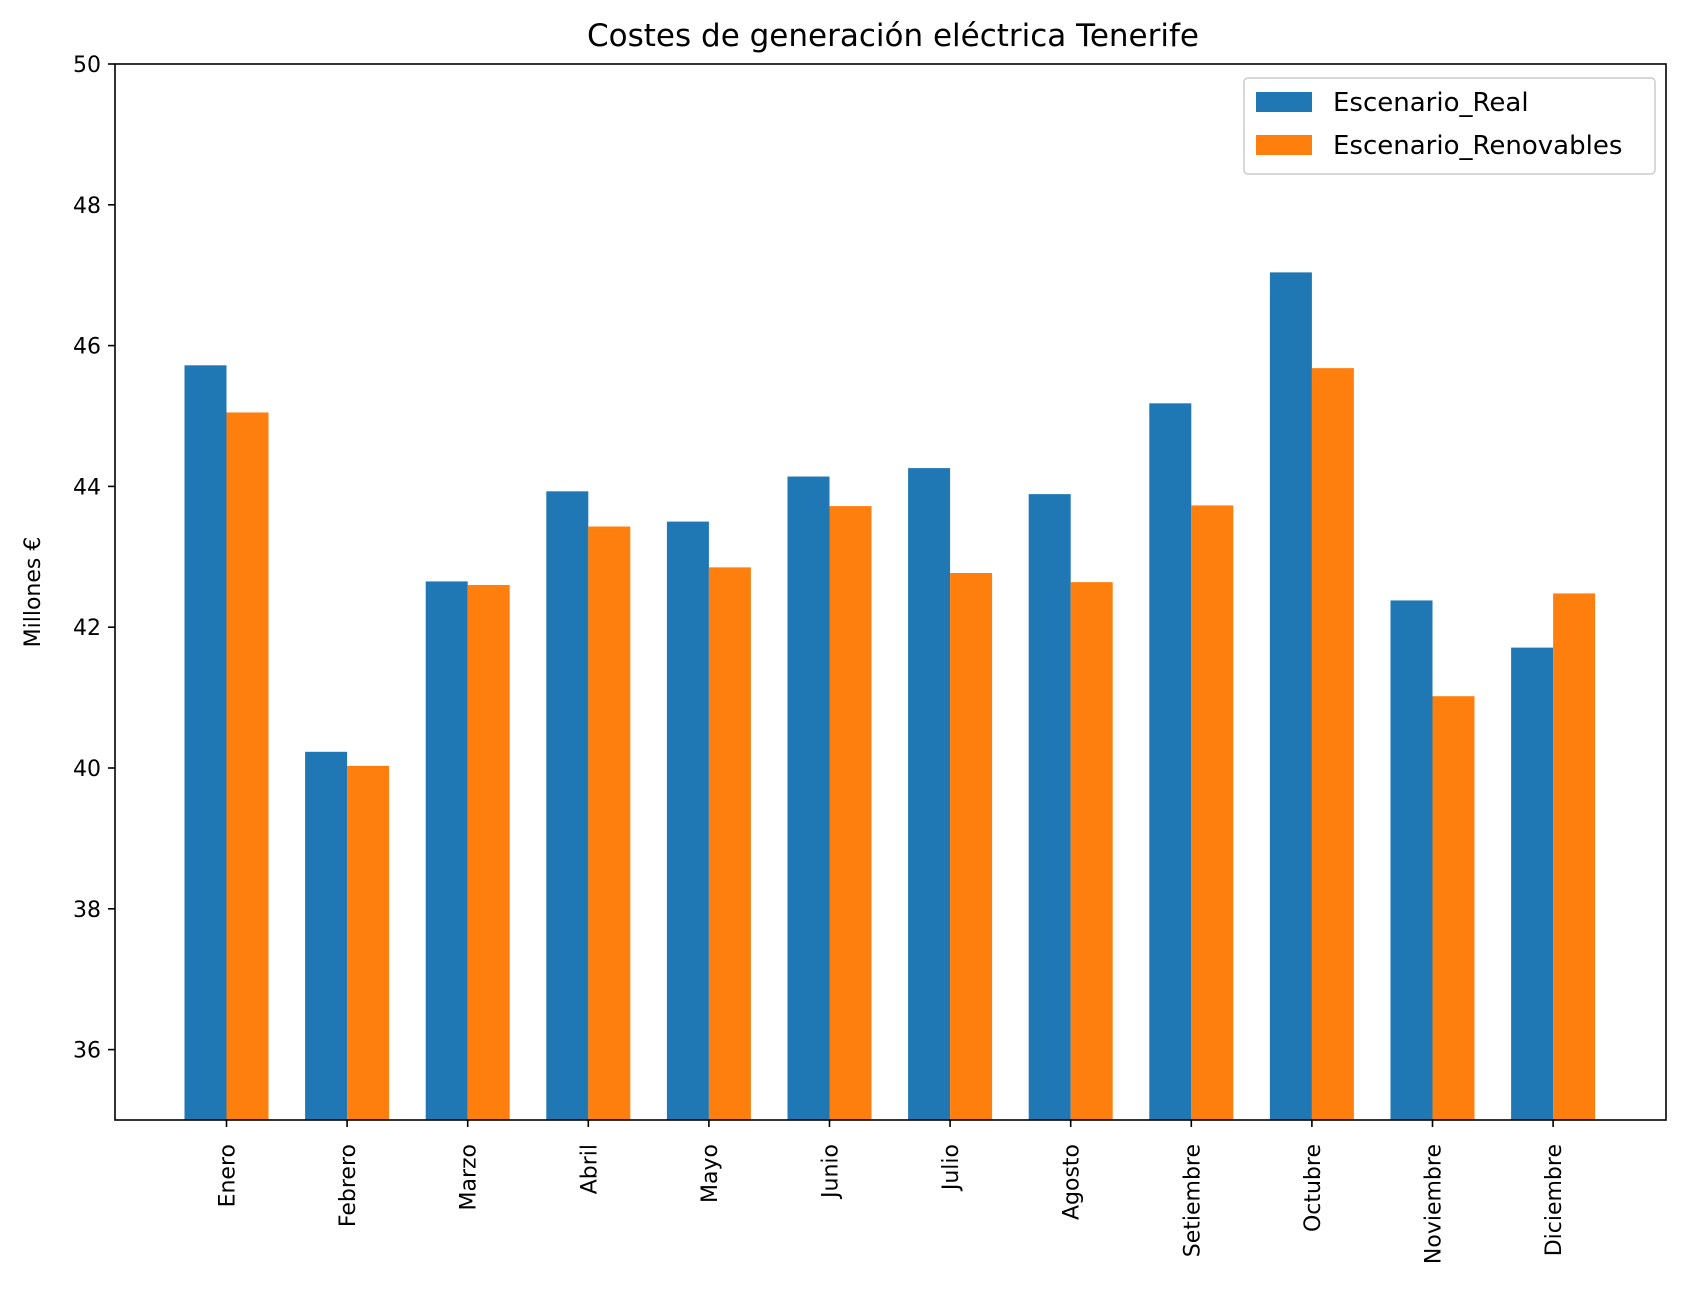 This screenshot has width=1683, height=1312. What do you see at coordinates (33, 592) in the screenshot?
I see `y-axis-label: Millones €` at bounding box center [33, 592].